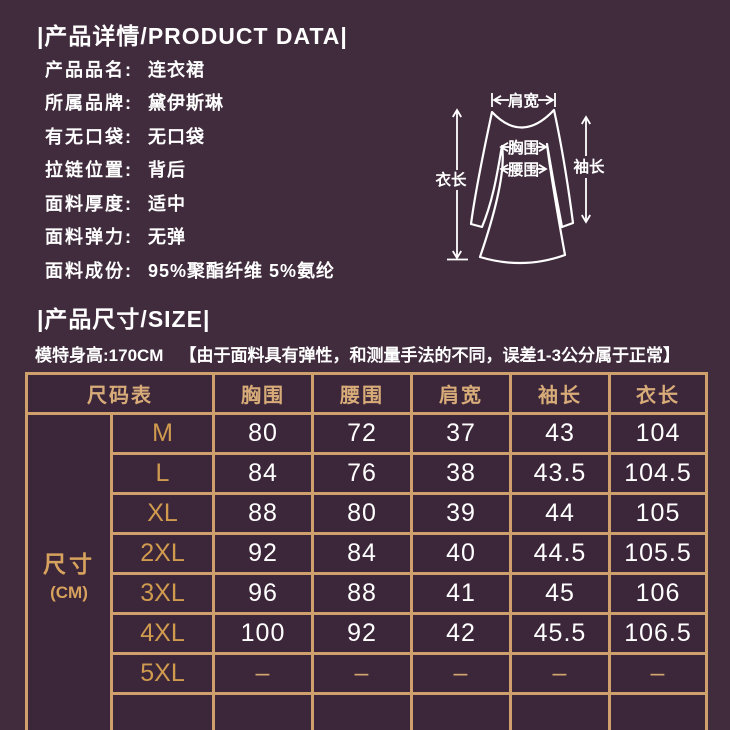 The image size is (730, 730). What do you see at coordinates (430, 355) in the screenshot?
I see `tolerance-note-text: 【由于面料具有弹性，和测量手法的不同，误差1-3公分属于正常】` at bounding box center [430, 355].